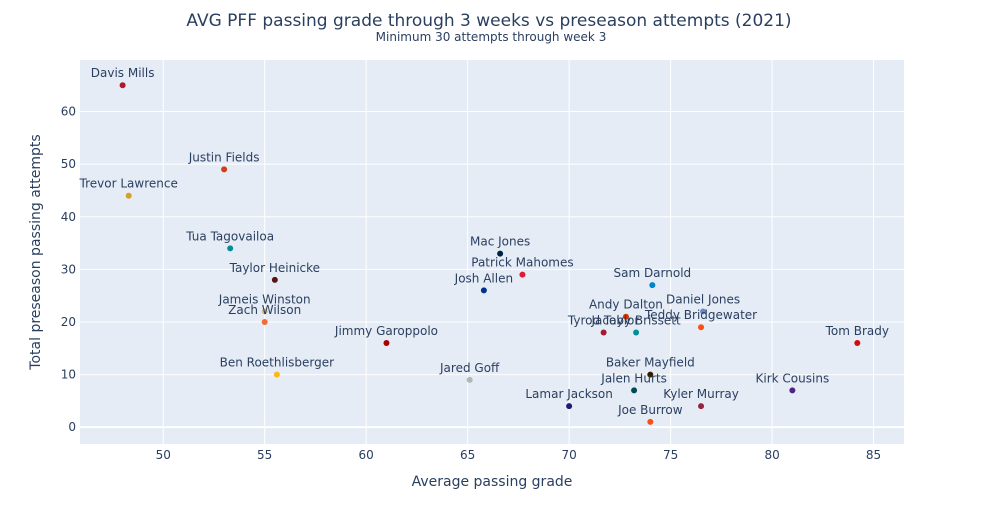 This screenshot has height=525, width=983. Describe the element at coordinates (522, 263) in the screenshot. I see `point-label: Patrick Mahomes` at that location.